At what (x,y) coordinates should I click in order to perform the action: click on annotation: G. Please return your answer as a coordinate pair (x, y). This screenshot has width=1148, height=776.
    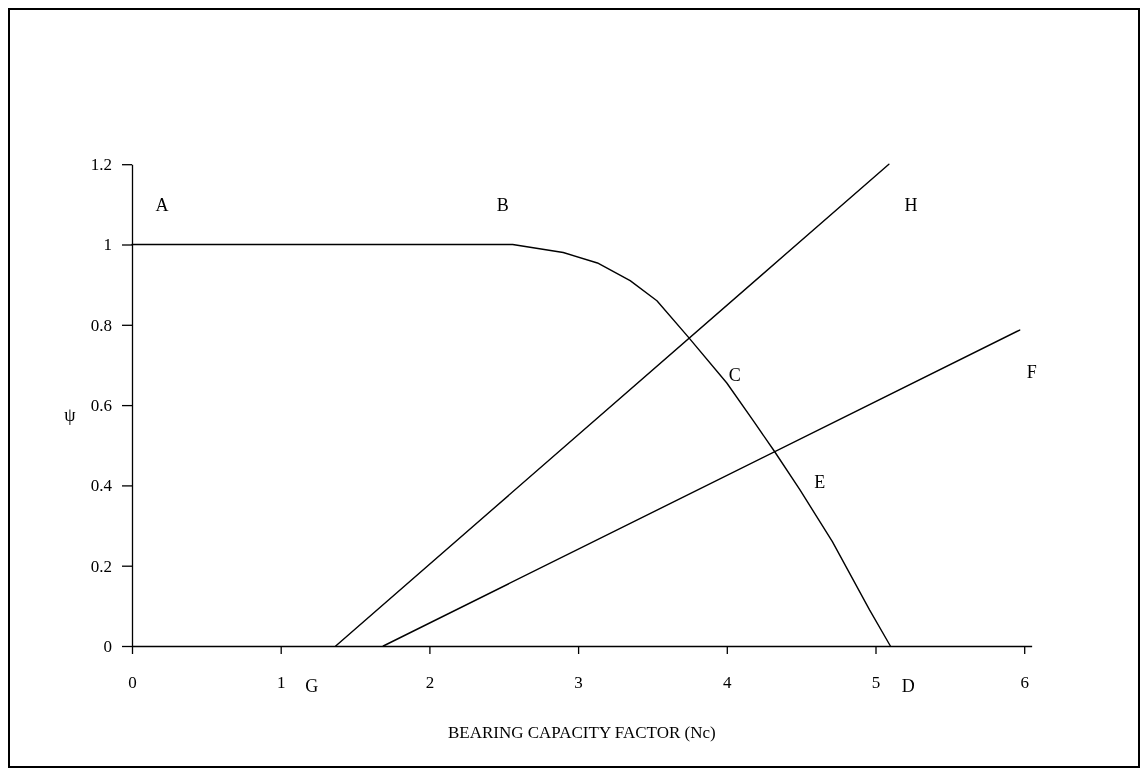
    Looking at the image, I should click on (312, 686).